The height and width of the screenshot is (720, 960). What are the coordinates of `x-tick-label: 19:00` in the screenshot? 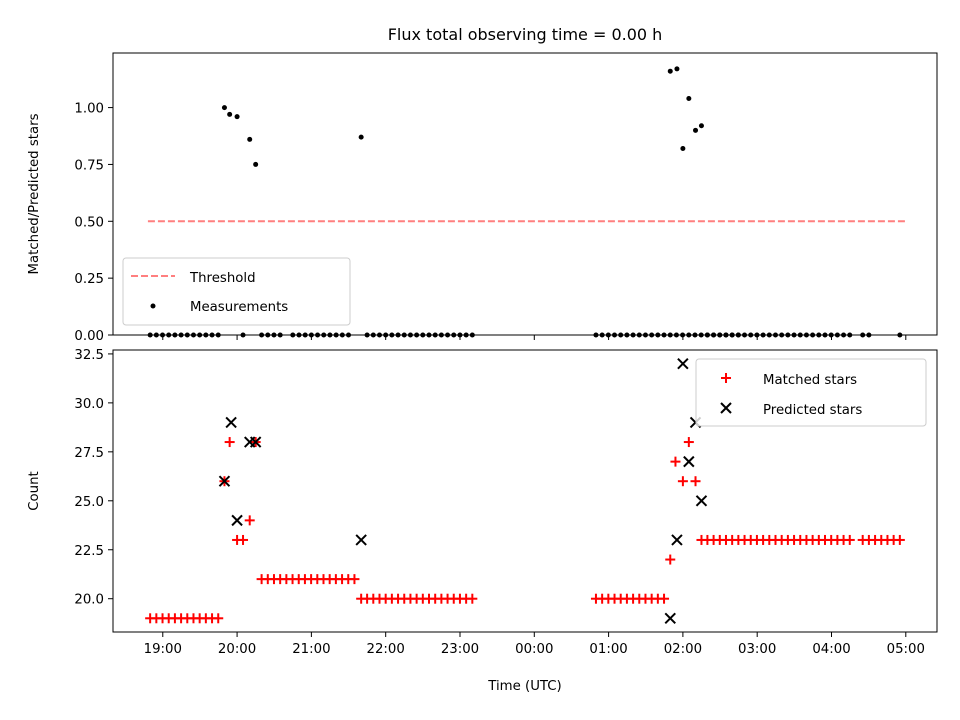 It's located at (163, 649).